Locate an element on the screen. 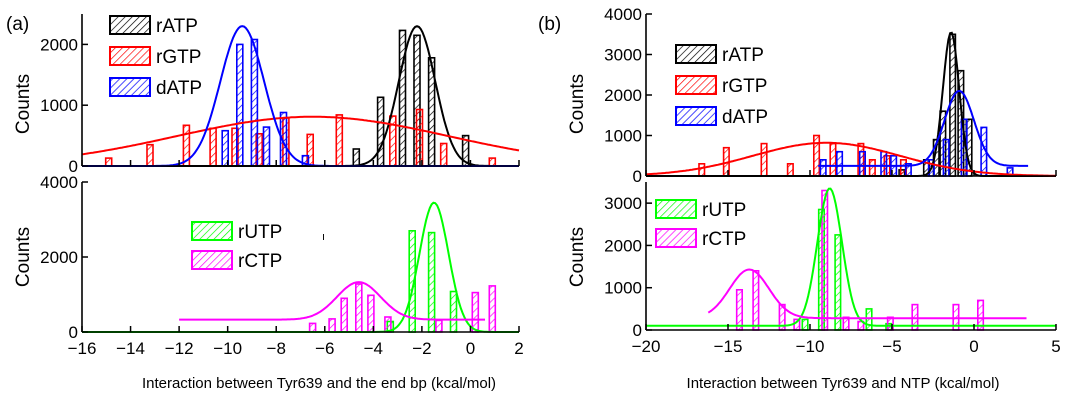 Image resolution: width=1086 pixels, height=397 pixels. chart-1-x-tick-label-3: −5 is located at coordinates (891, 346).